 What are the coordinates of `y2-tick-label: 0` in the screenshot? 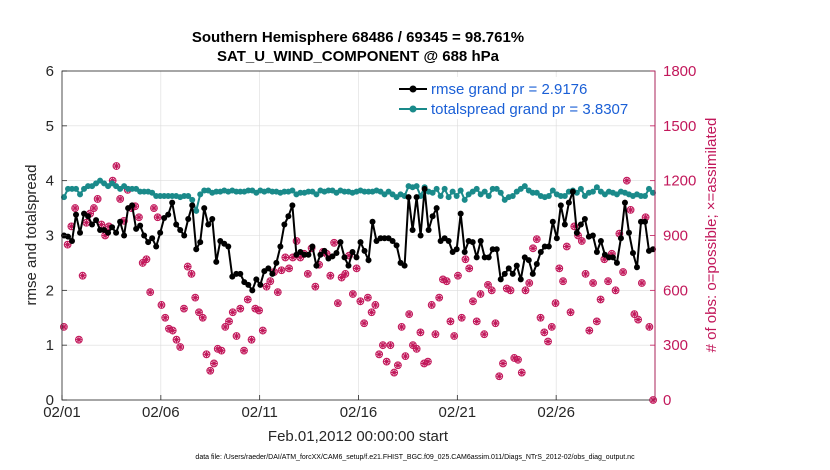 It's located at (667, 400).